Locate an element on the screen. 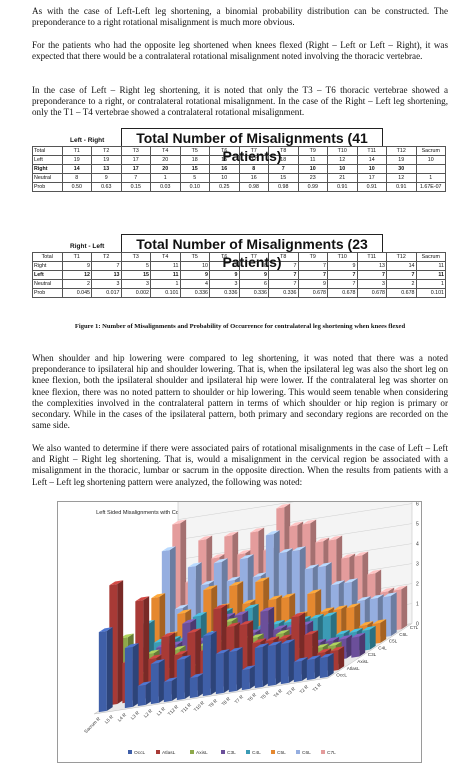  table-row: Neutral 2 3 3 1 4 3 6 7 9 7 3 2 1 is located at coordinates (239, 284).